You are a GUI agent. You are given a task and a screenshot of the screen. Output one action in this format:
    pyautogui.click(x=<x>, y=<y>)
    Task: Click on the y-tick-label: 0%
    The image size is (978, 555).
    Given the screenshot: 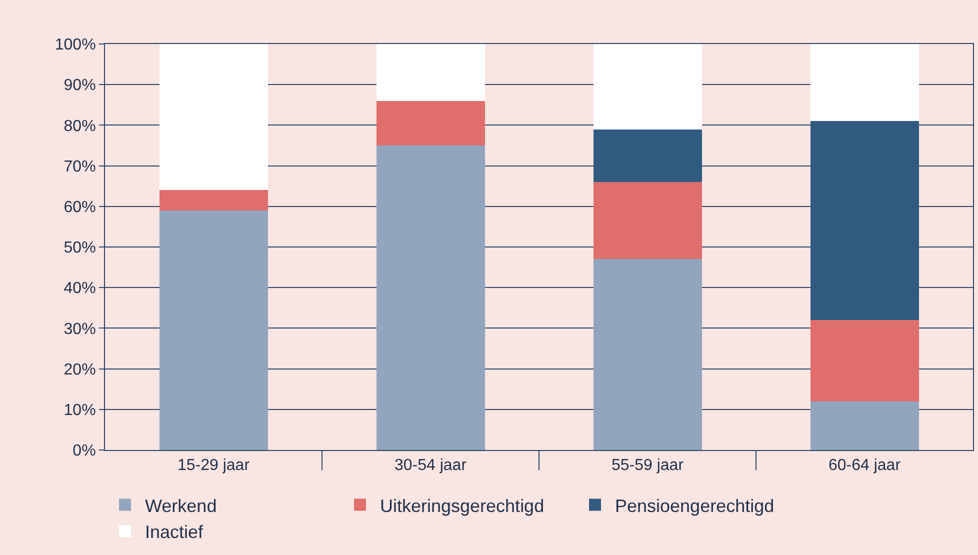 What is the action you would take?
    pyautogui.click(x=84, y=451)
    